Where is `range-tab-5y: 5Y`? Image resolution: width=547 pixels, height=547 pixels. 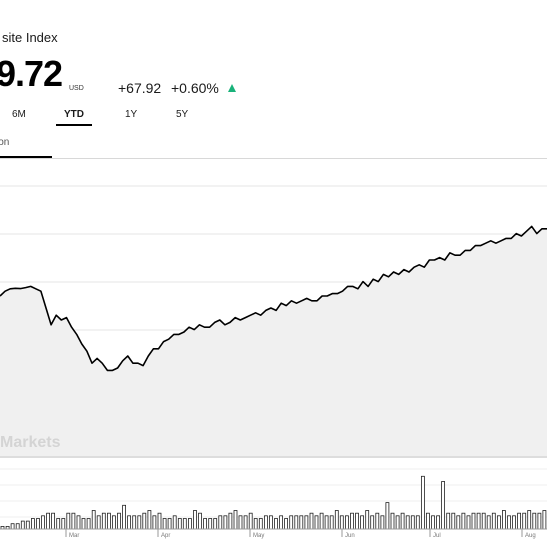
range-tab-5y: 5Y is located at coordinates (182, 114).